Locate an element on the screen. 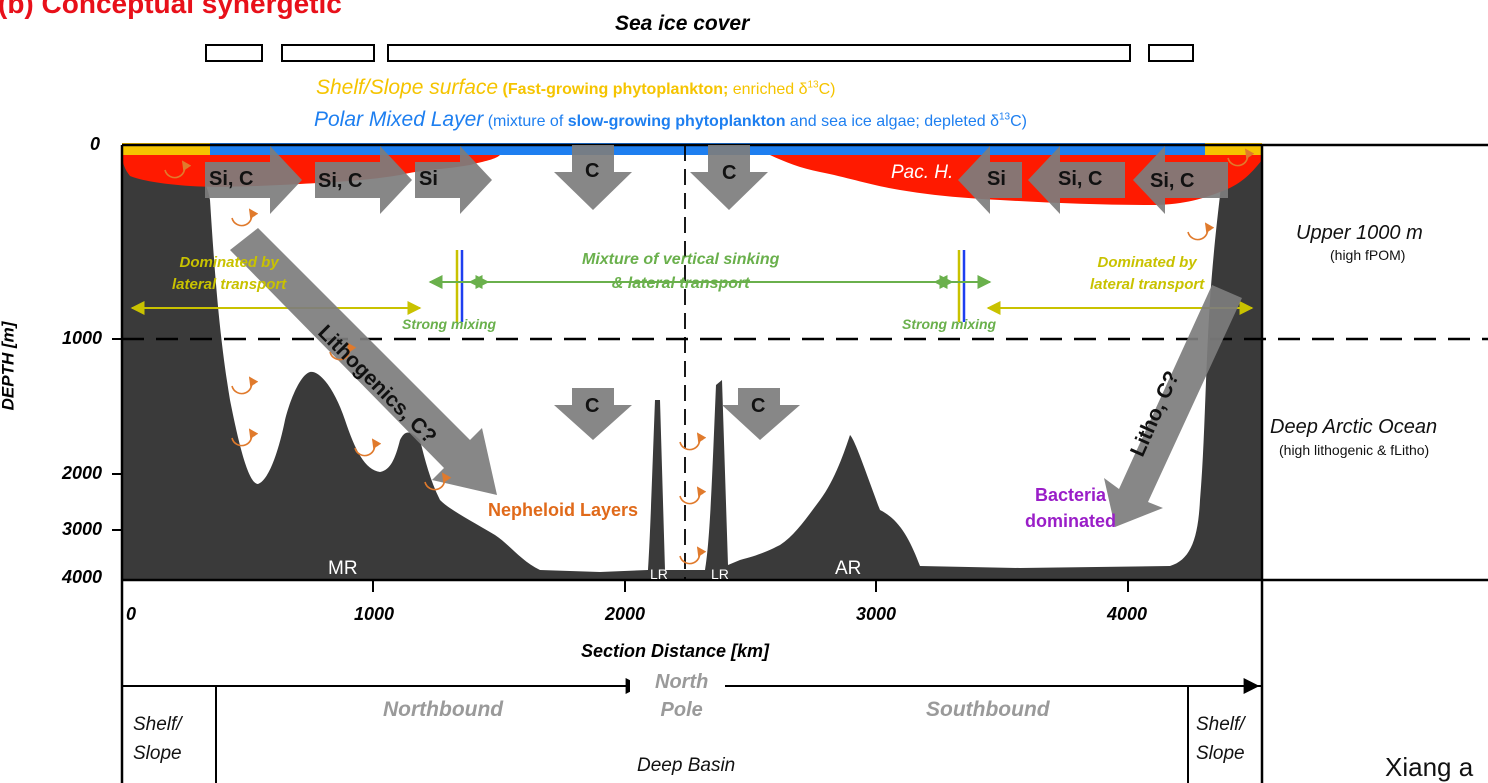  upper-1000-title: Upper 1000 m is located at coordinates (1359, 233).